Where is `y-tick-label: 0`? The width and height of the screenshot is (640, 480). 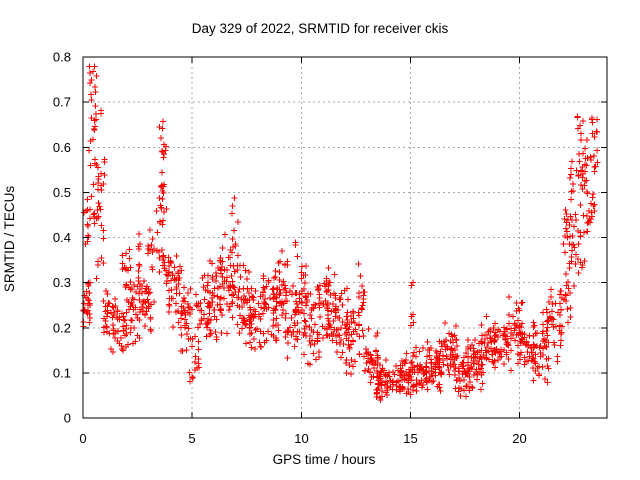 y-tick-label: 0 is located at coordinates (67, 418).